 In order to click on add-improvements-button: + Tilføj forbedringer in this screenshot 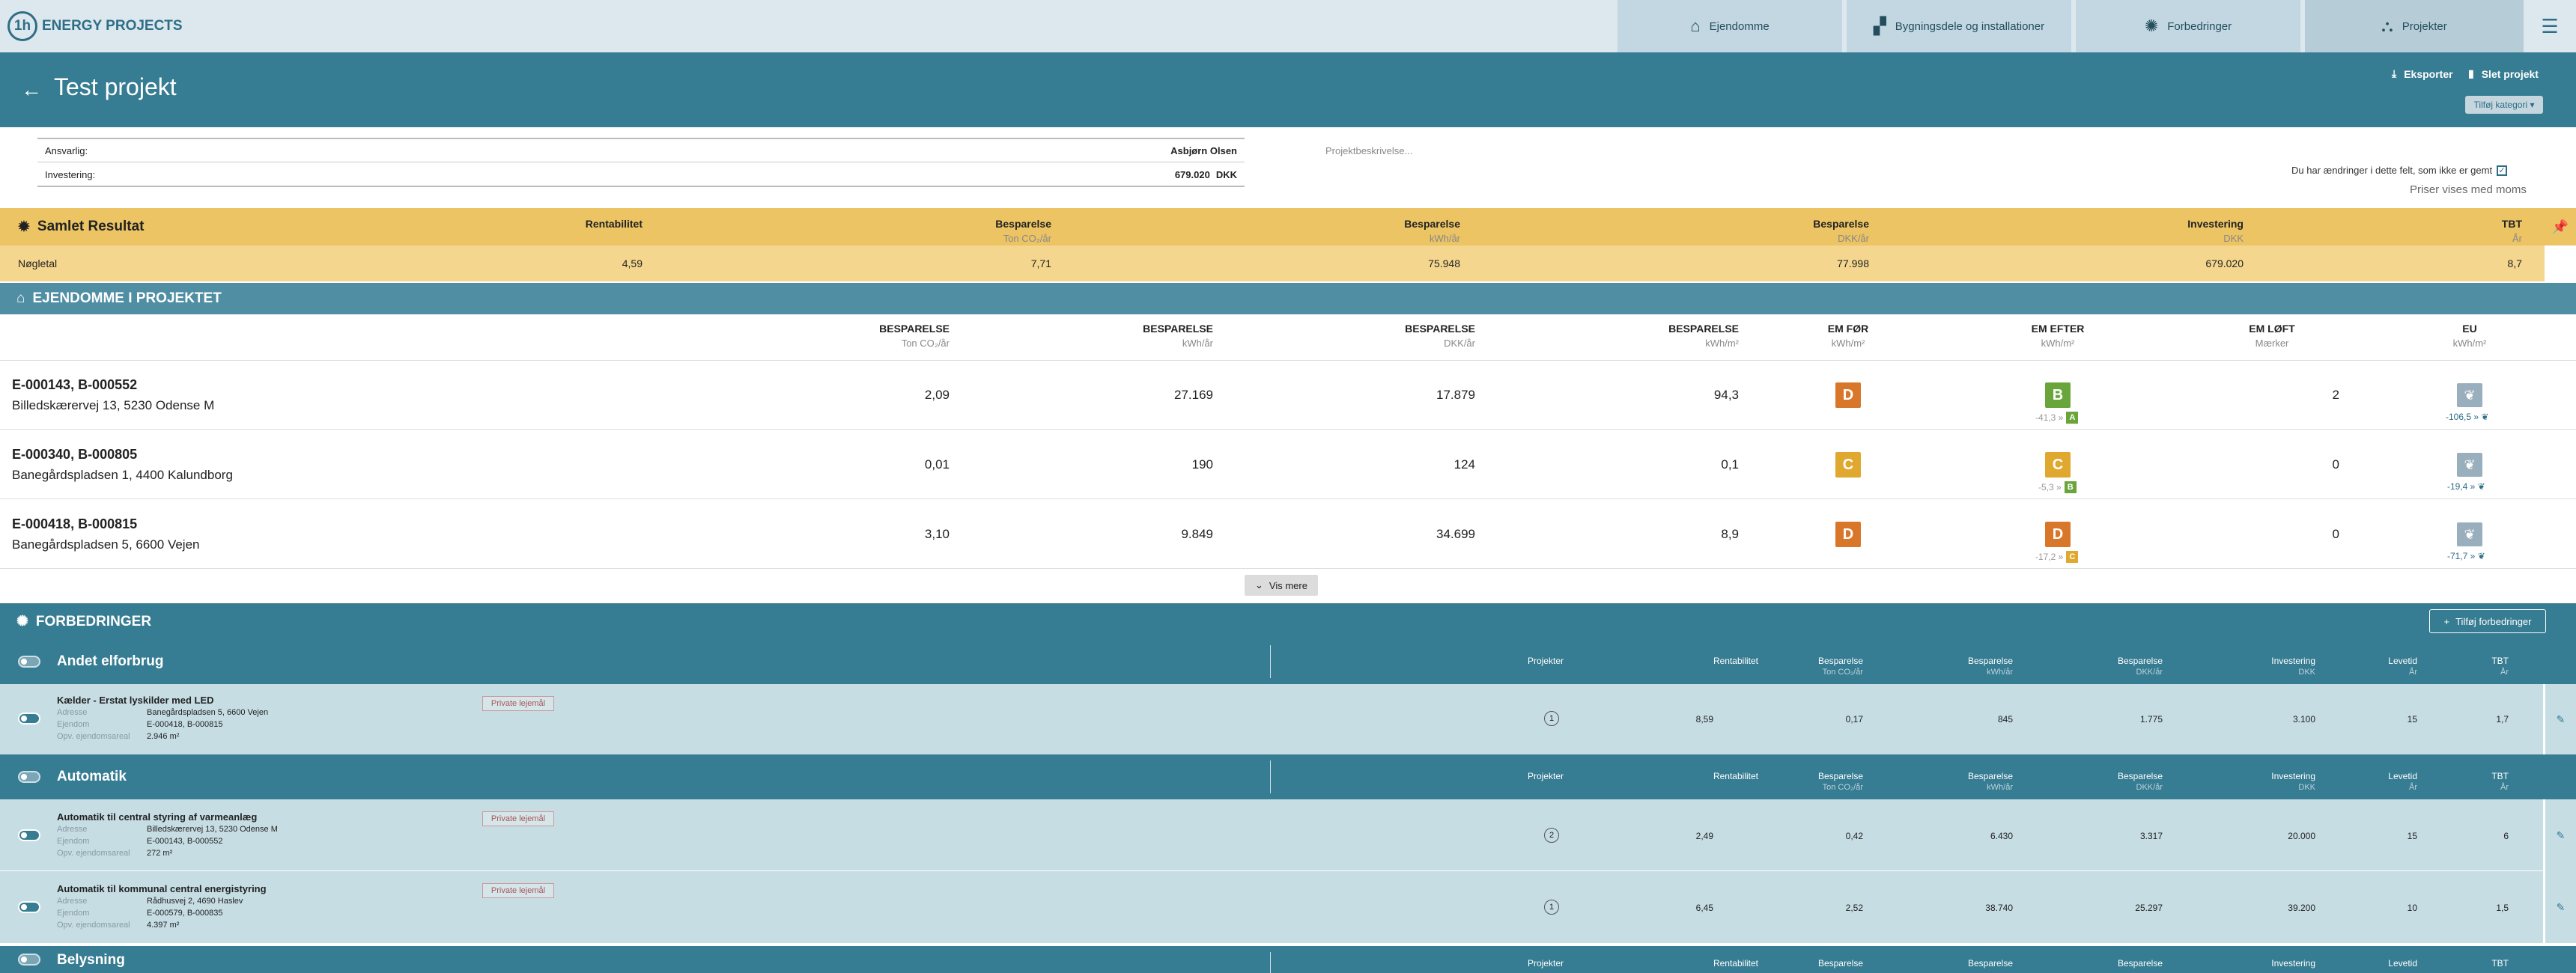, I will do `click(2487, 621)`.